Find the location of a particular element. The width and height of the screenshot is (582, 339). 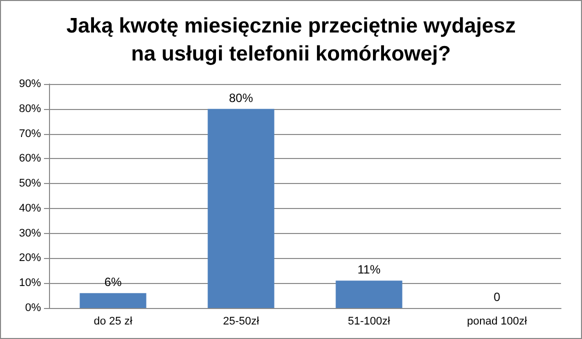

y-tick-label: 30% is located at coordinates (30, 233).